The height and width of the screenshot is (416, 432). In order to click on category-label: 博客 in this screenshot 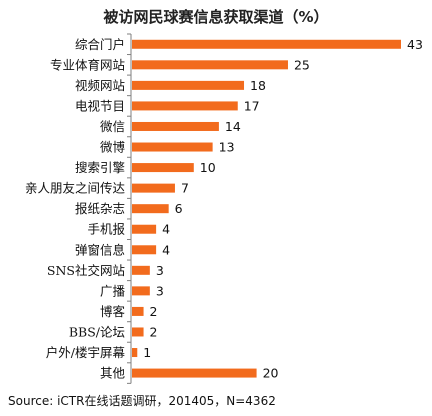, I will do `click(113, 311)`.